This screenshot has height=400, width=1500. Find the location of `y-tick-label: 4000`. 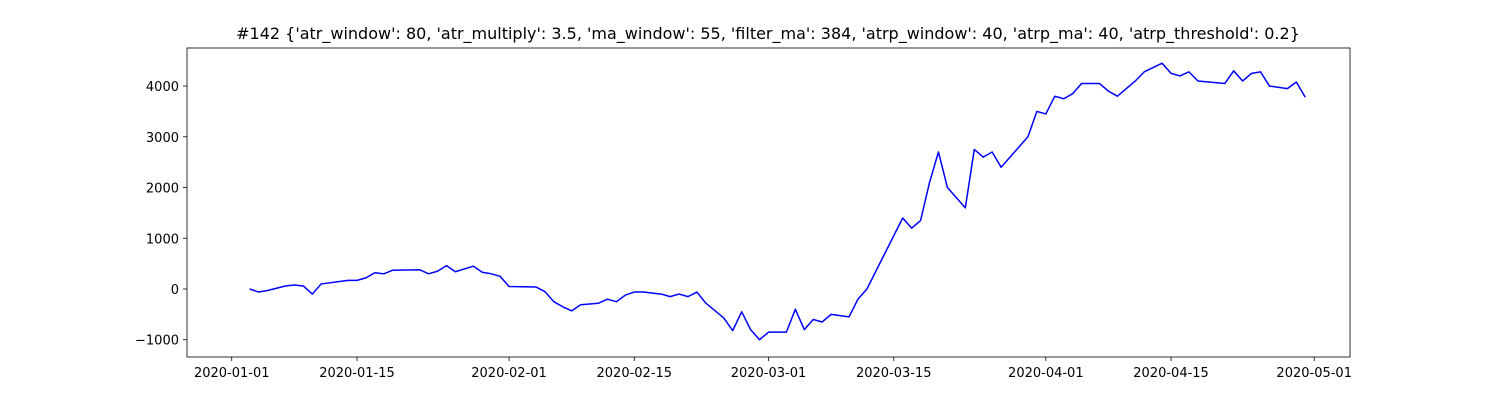

y-tick-label: 4000 is located at coordinates (162, 87).